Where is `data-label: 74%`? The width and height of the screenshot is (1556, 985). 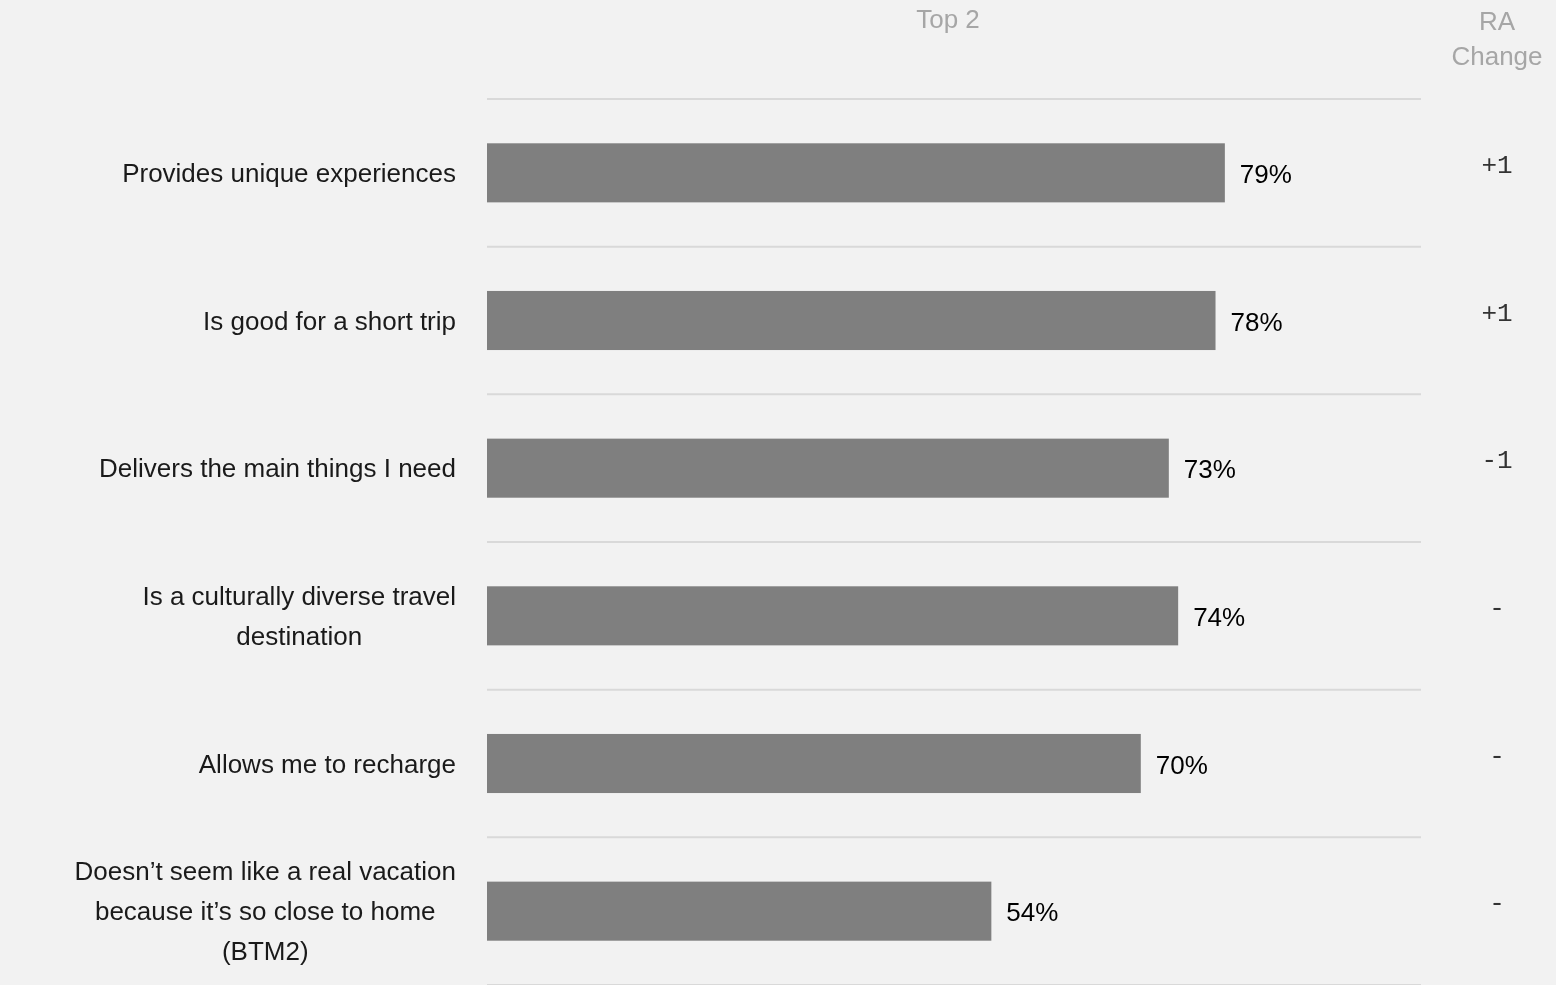
data-label: 74% is located at coordinates (1219, 616).